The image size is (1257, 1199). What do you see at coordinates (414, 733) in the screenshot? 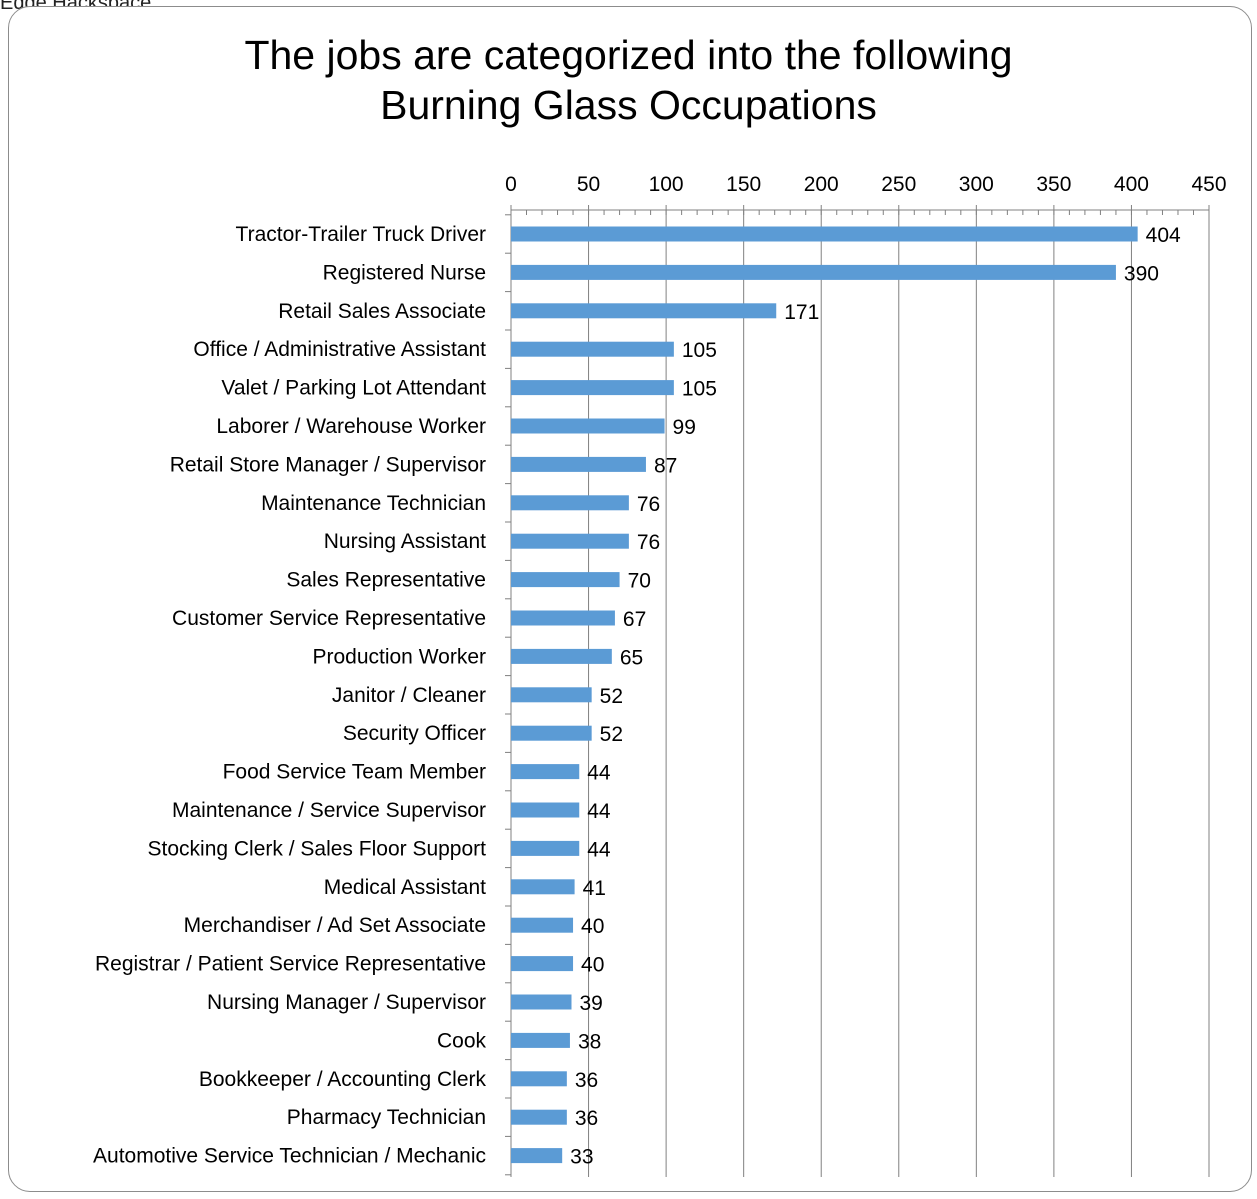
I see `category-label: Security Officer` at bounding box center [414, 733].